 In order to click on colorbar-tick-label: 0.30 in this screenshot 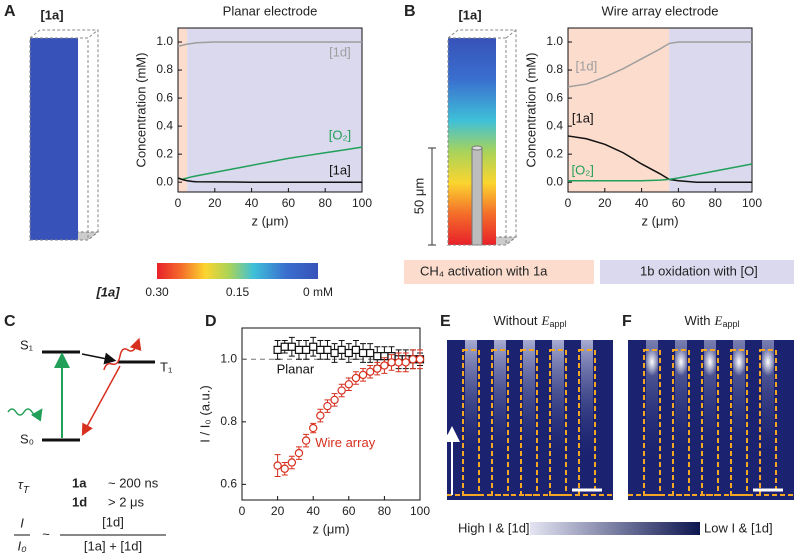, I will do `click(157, 292)`.